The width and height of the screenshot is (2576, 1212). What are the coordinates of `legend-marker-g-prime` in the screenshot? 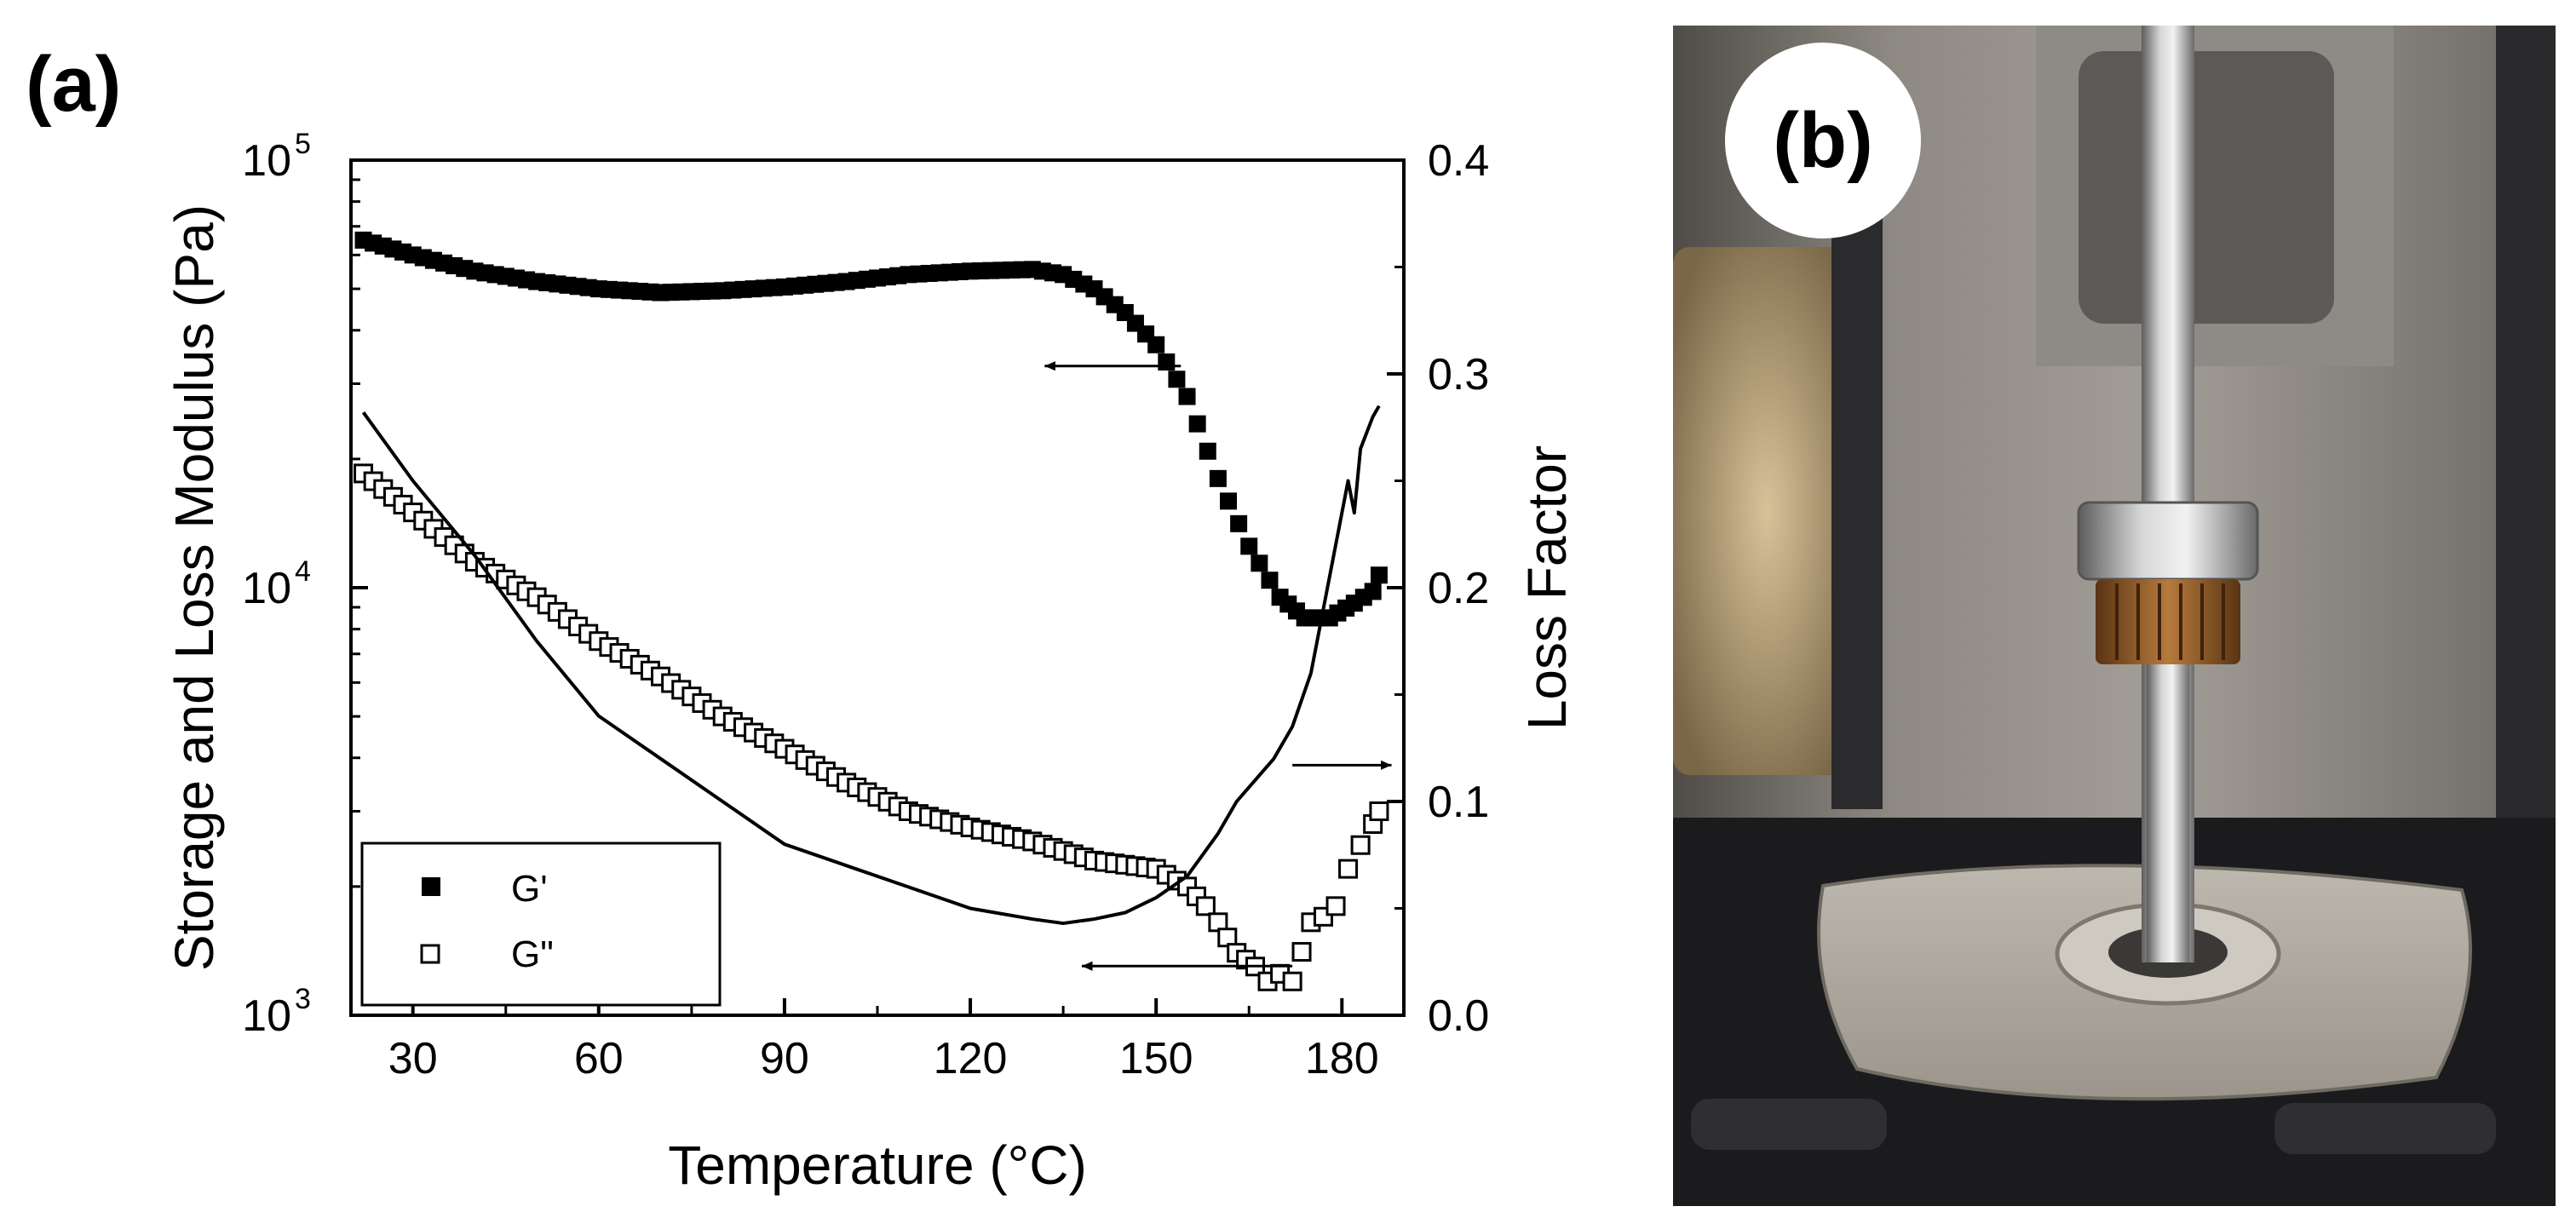 It's located at (431, 886).